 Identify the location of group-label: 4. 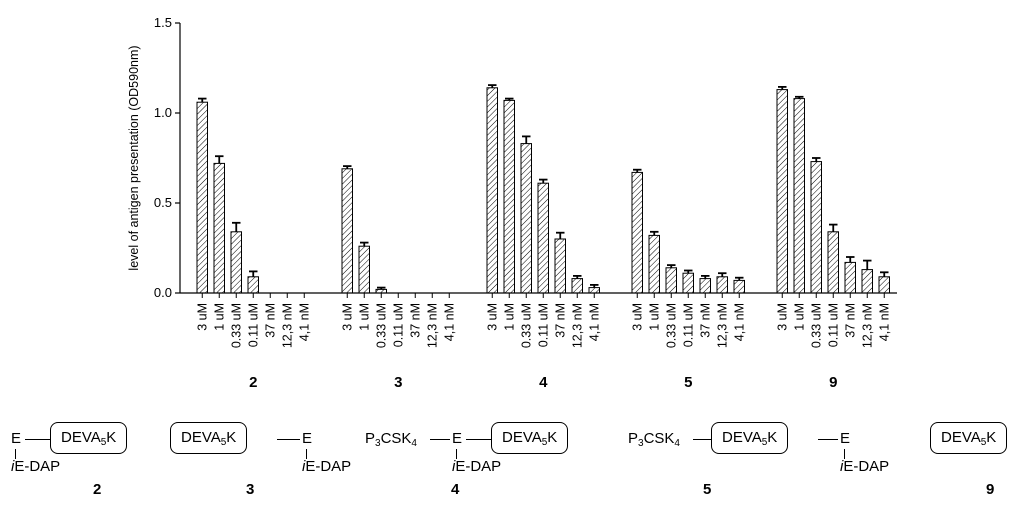
(543, 382).